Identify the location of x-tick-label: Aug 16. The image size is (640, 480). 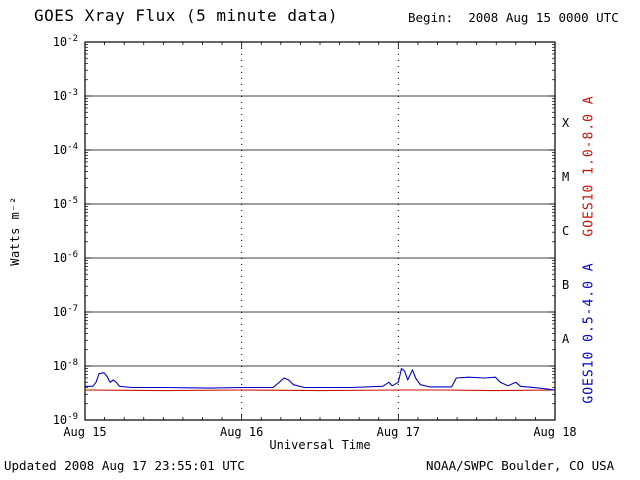
(241, 432).